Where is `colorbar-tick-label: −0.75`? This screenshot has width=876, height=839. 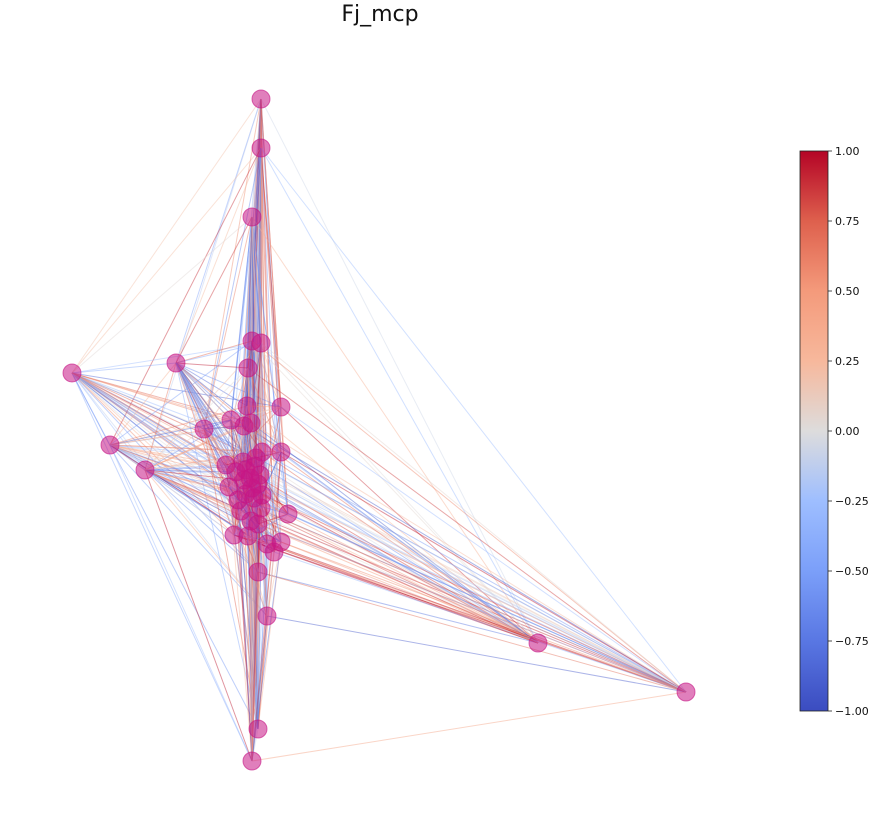 colorbar-tick-label: −0.75 is located at coordinates (852, 641).